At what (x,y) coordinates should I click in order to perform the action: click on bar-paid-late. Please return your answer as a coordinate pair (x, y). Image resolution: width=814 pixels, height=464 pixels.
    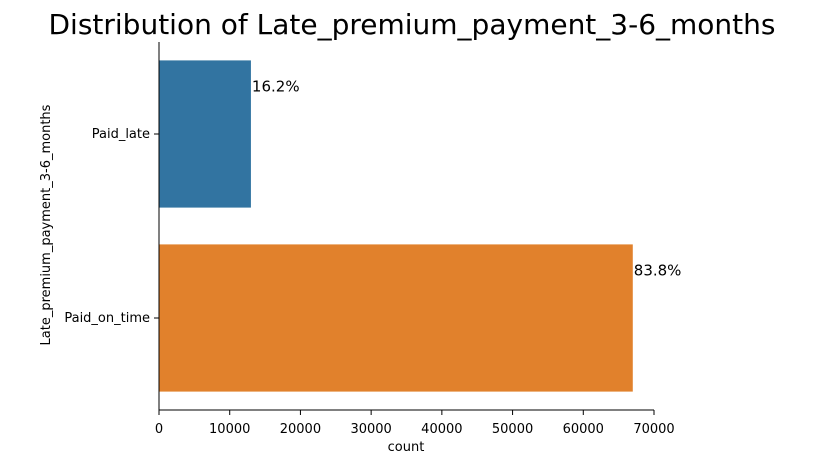
    Looking at the image, I should click on (205, 134).